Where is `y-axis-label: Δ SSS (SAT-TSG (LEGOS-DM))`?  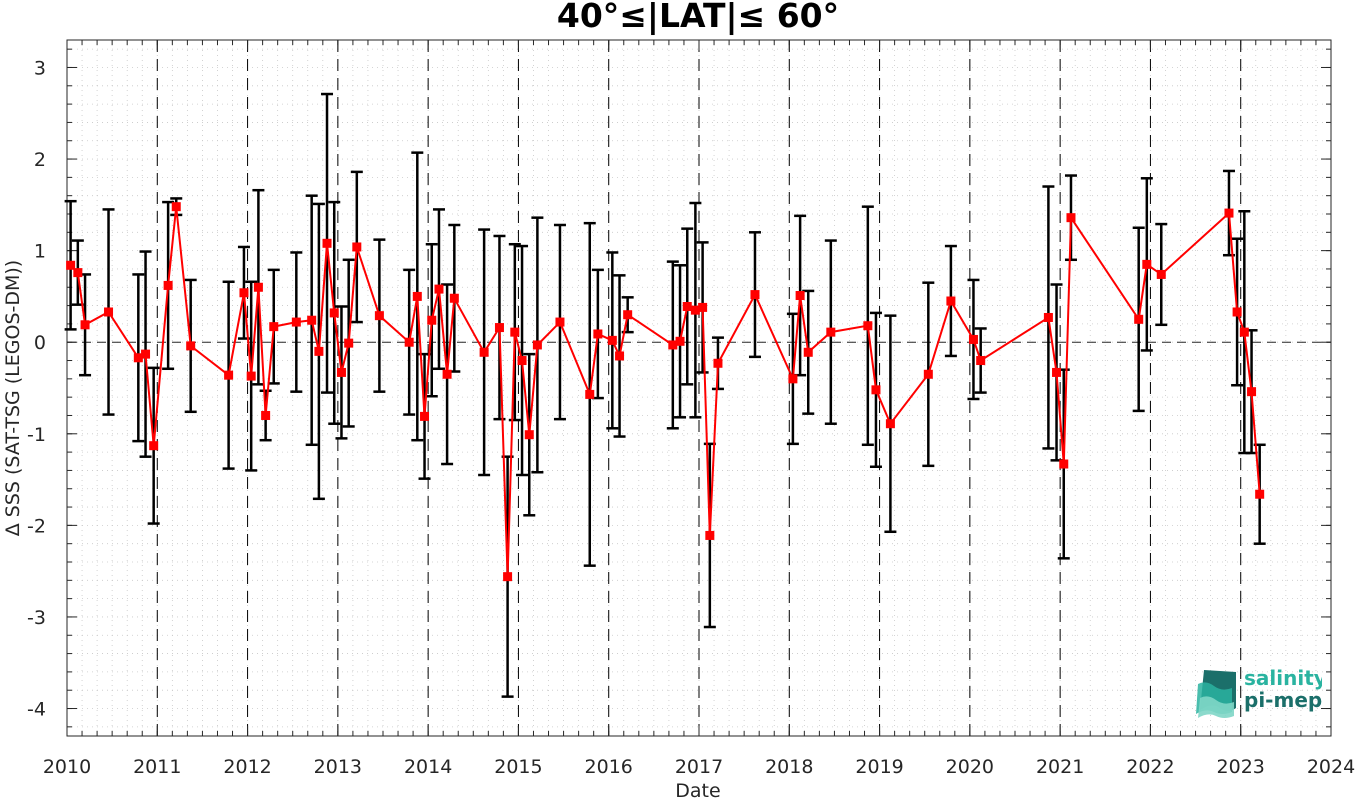 y-axis-label: Δ SSS (SAT-TSG (LEGOS-DM)) is located at coordinates (13, 398).